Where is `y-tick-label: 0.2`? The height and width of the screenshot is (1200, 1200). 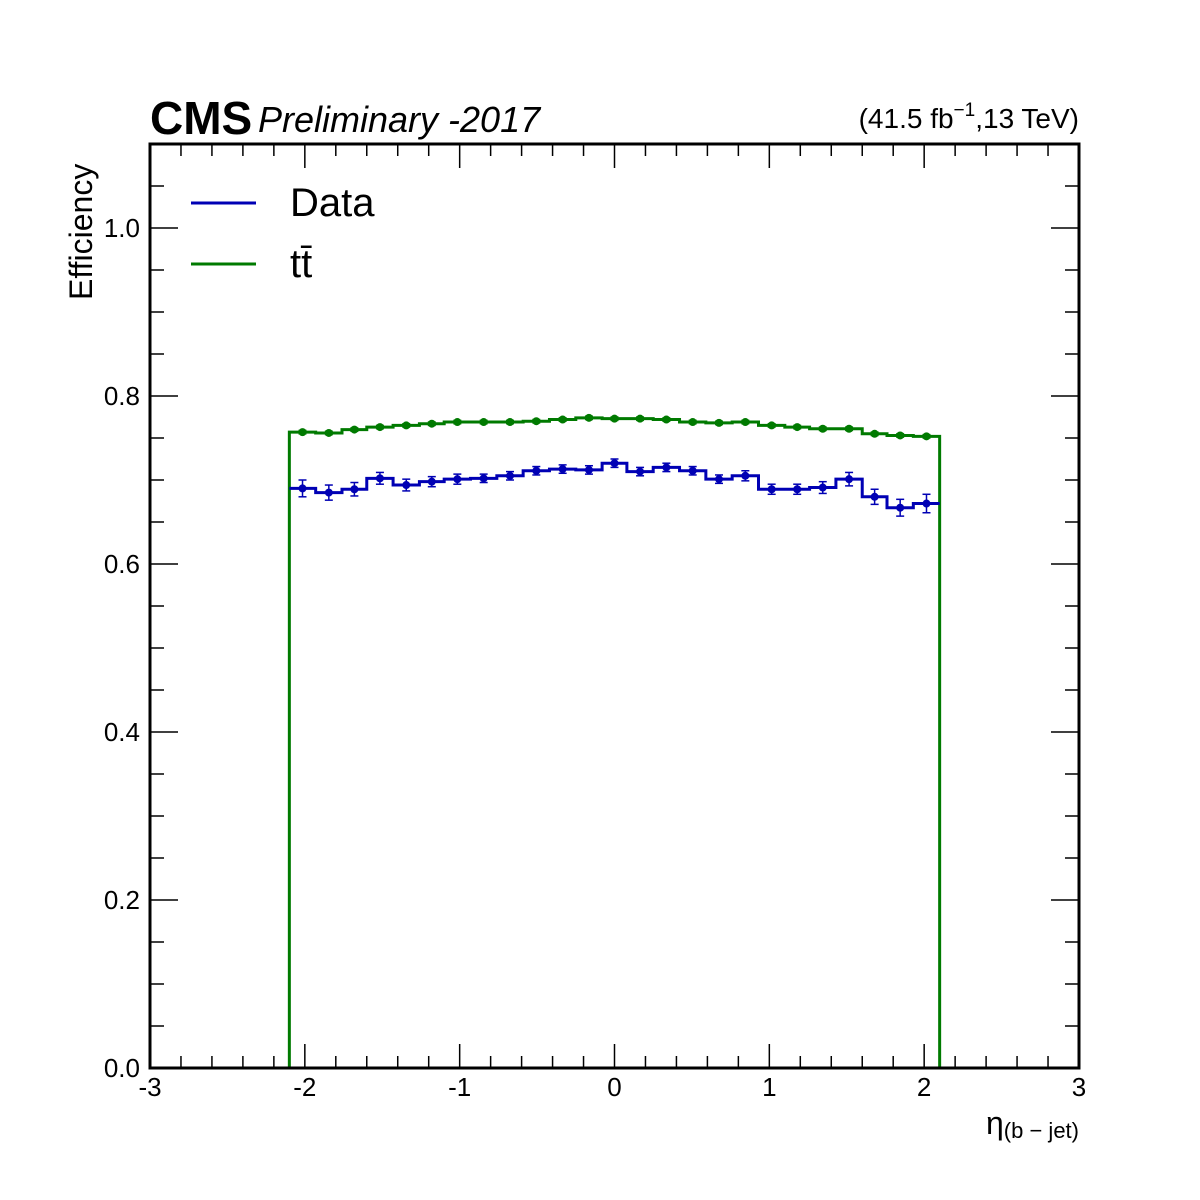 y-tick-label: 0.2 is located at coordinates (122, 900).